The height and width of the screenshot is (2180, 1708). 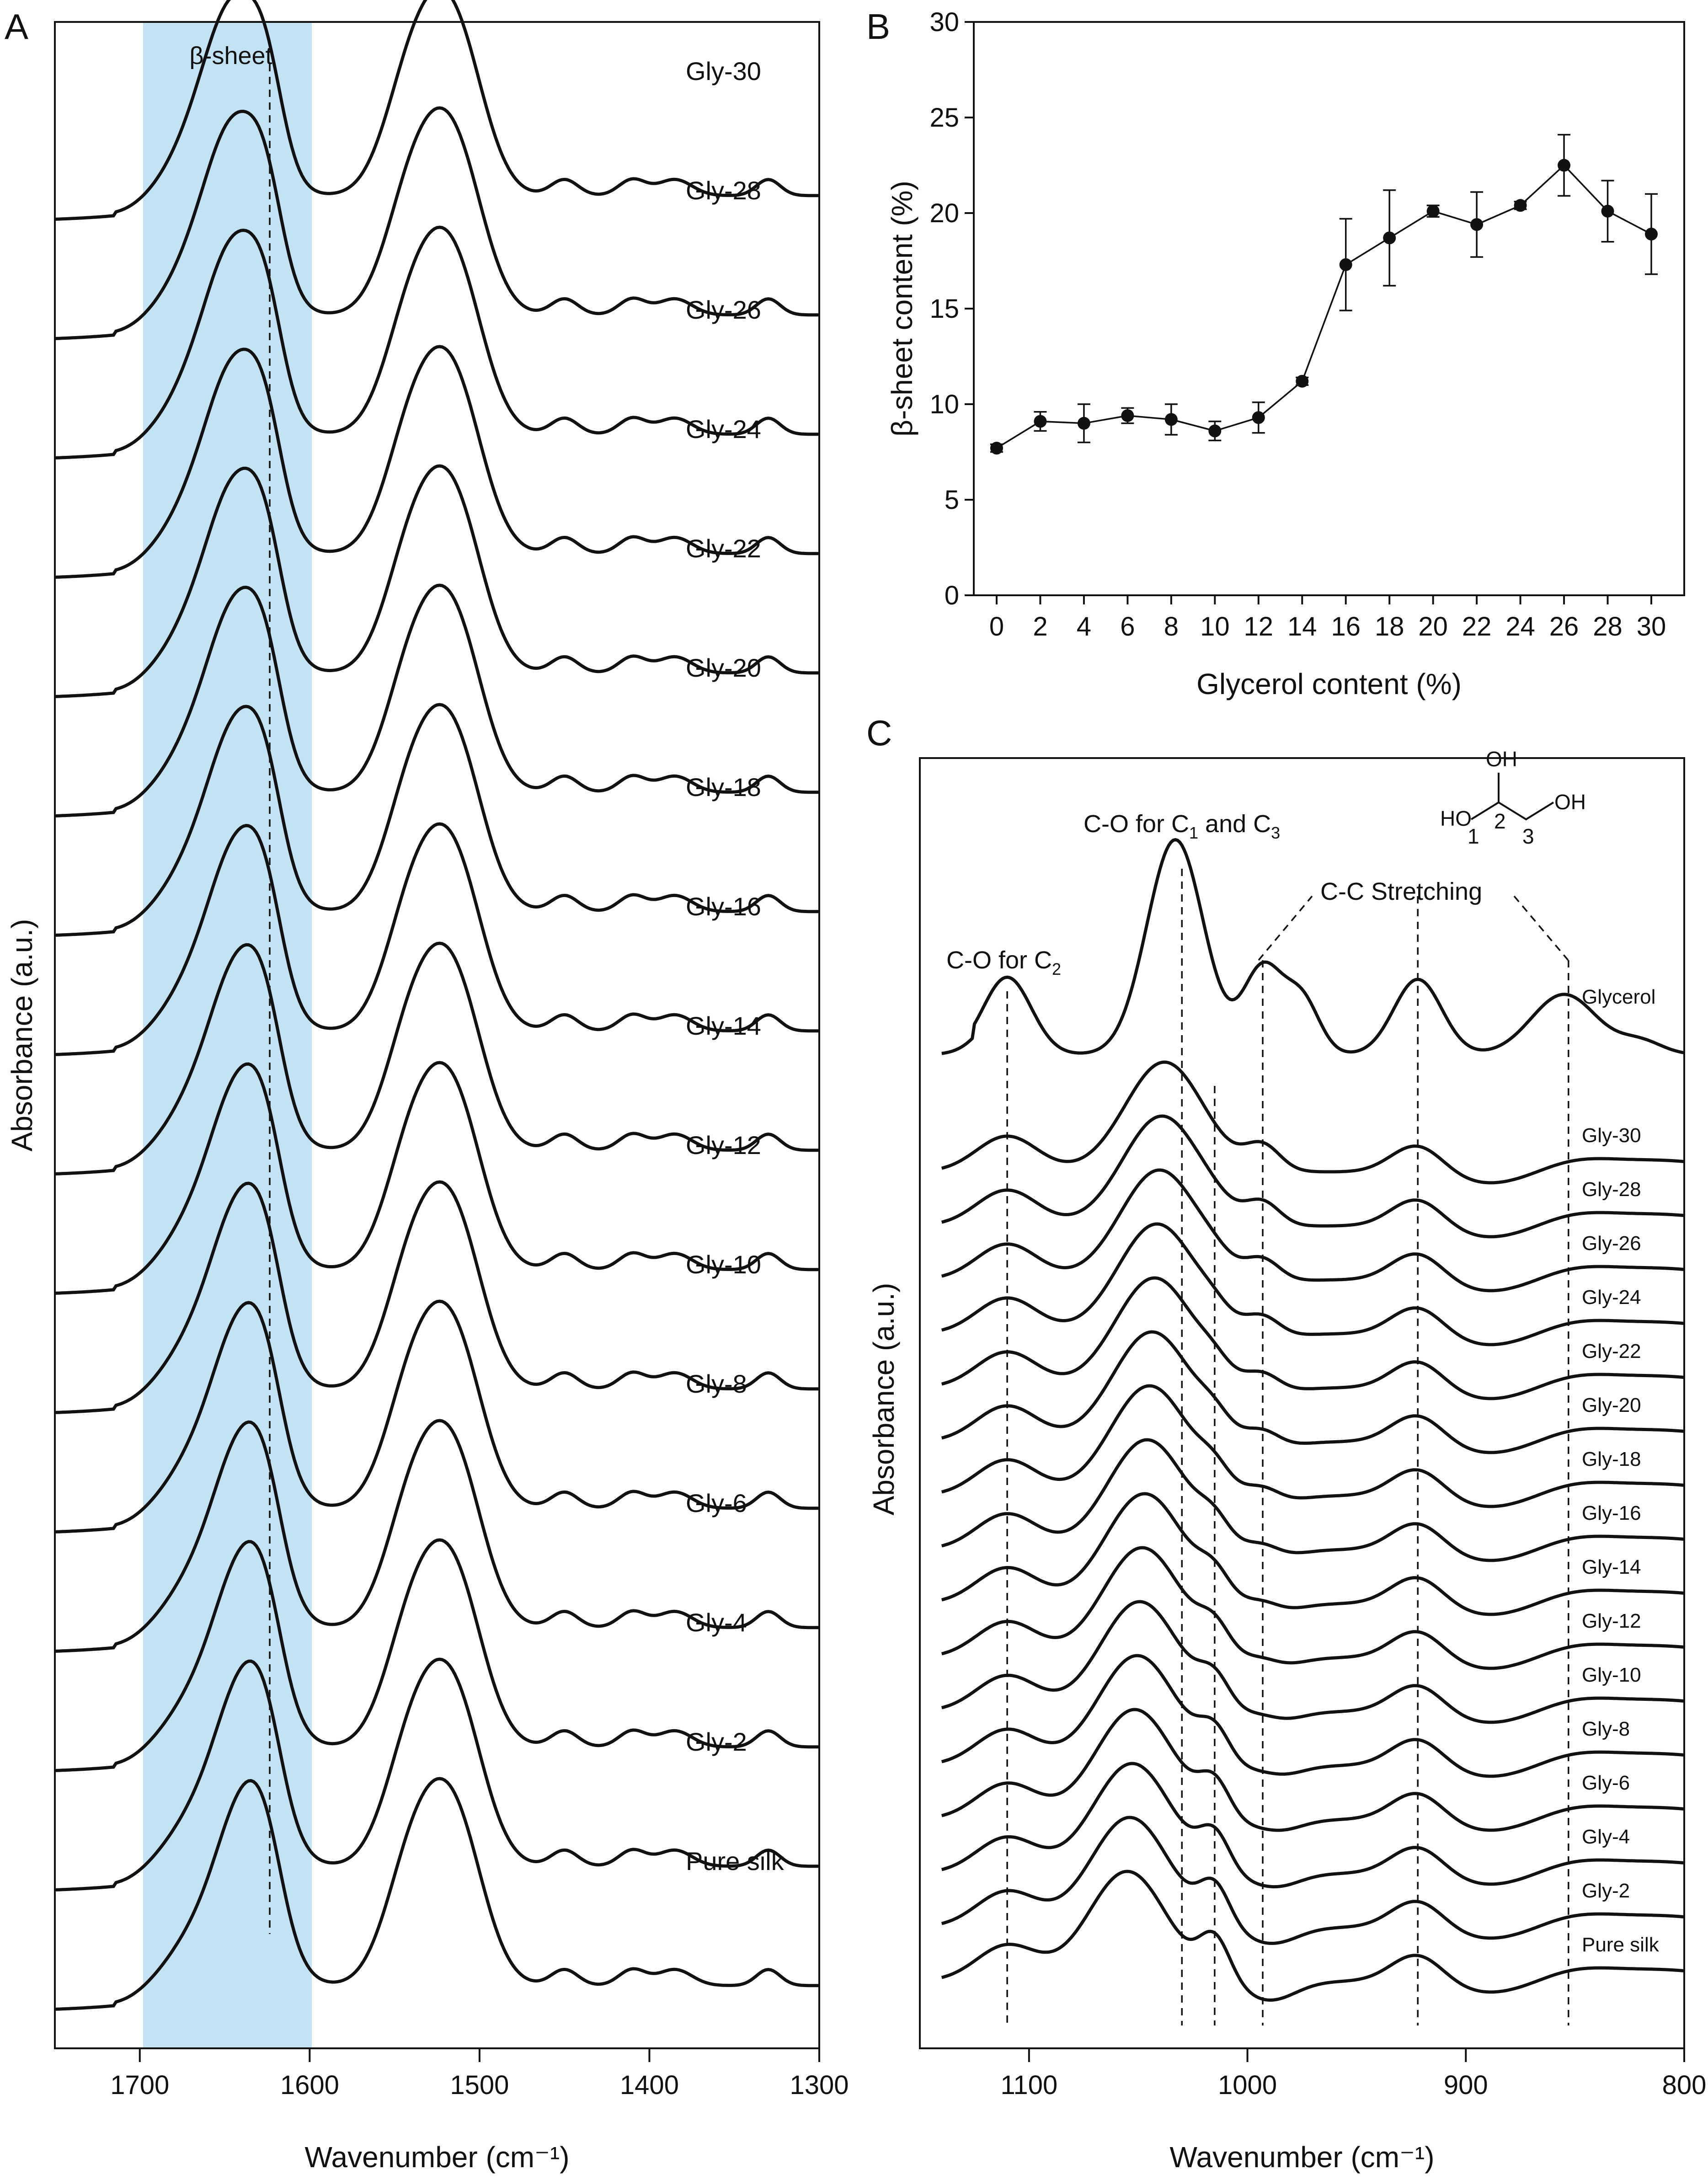 I want to click on series-label-a-gly-4: Gly-4, so click(x=717, y=1623).